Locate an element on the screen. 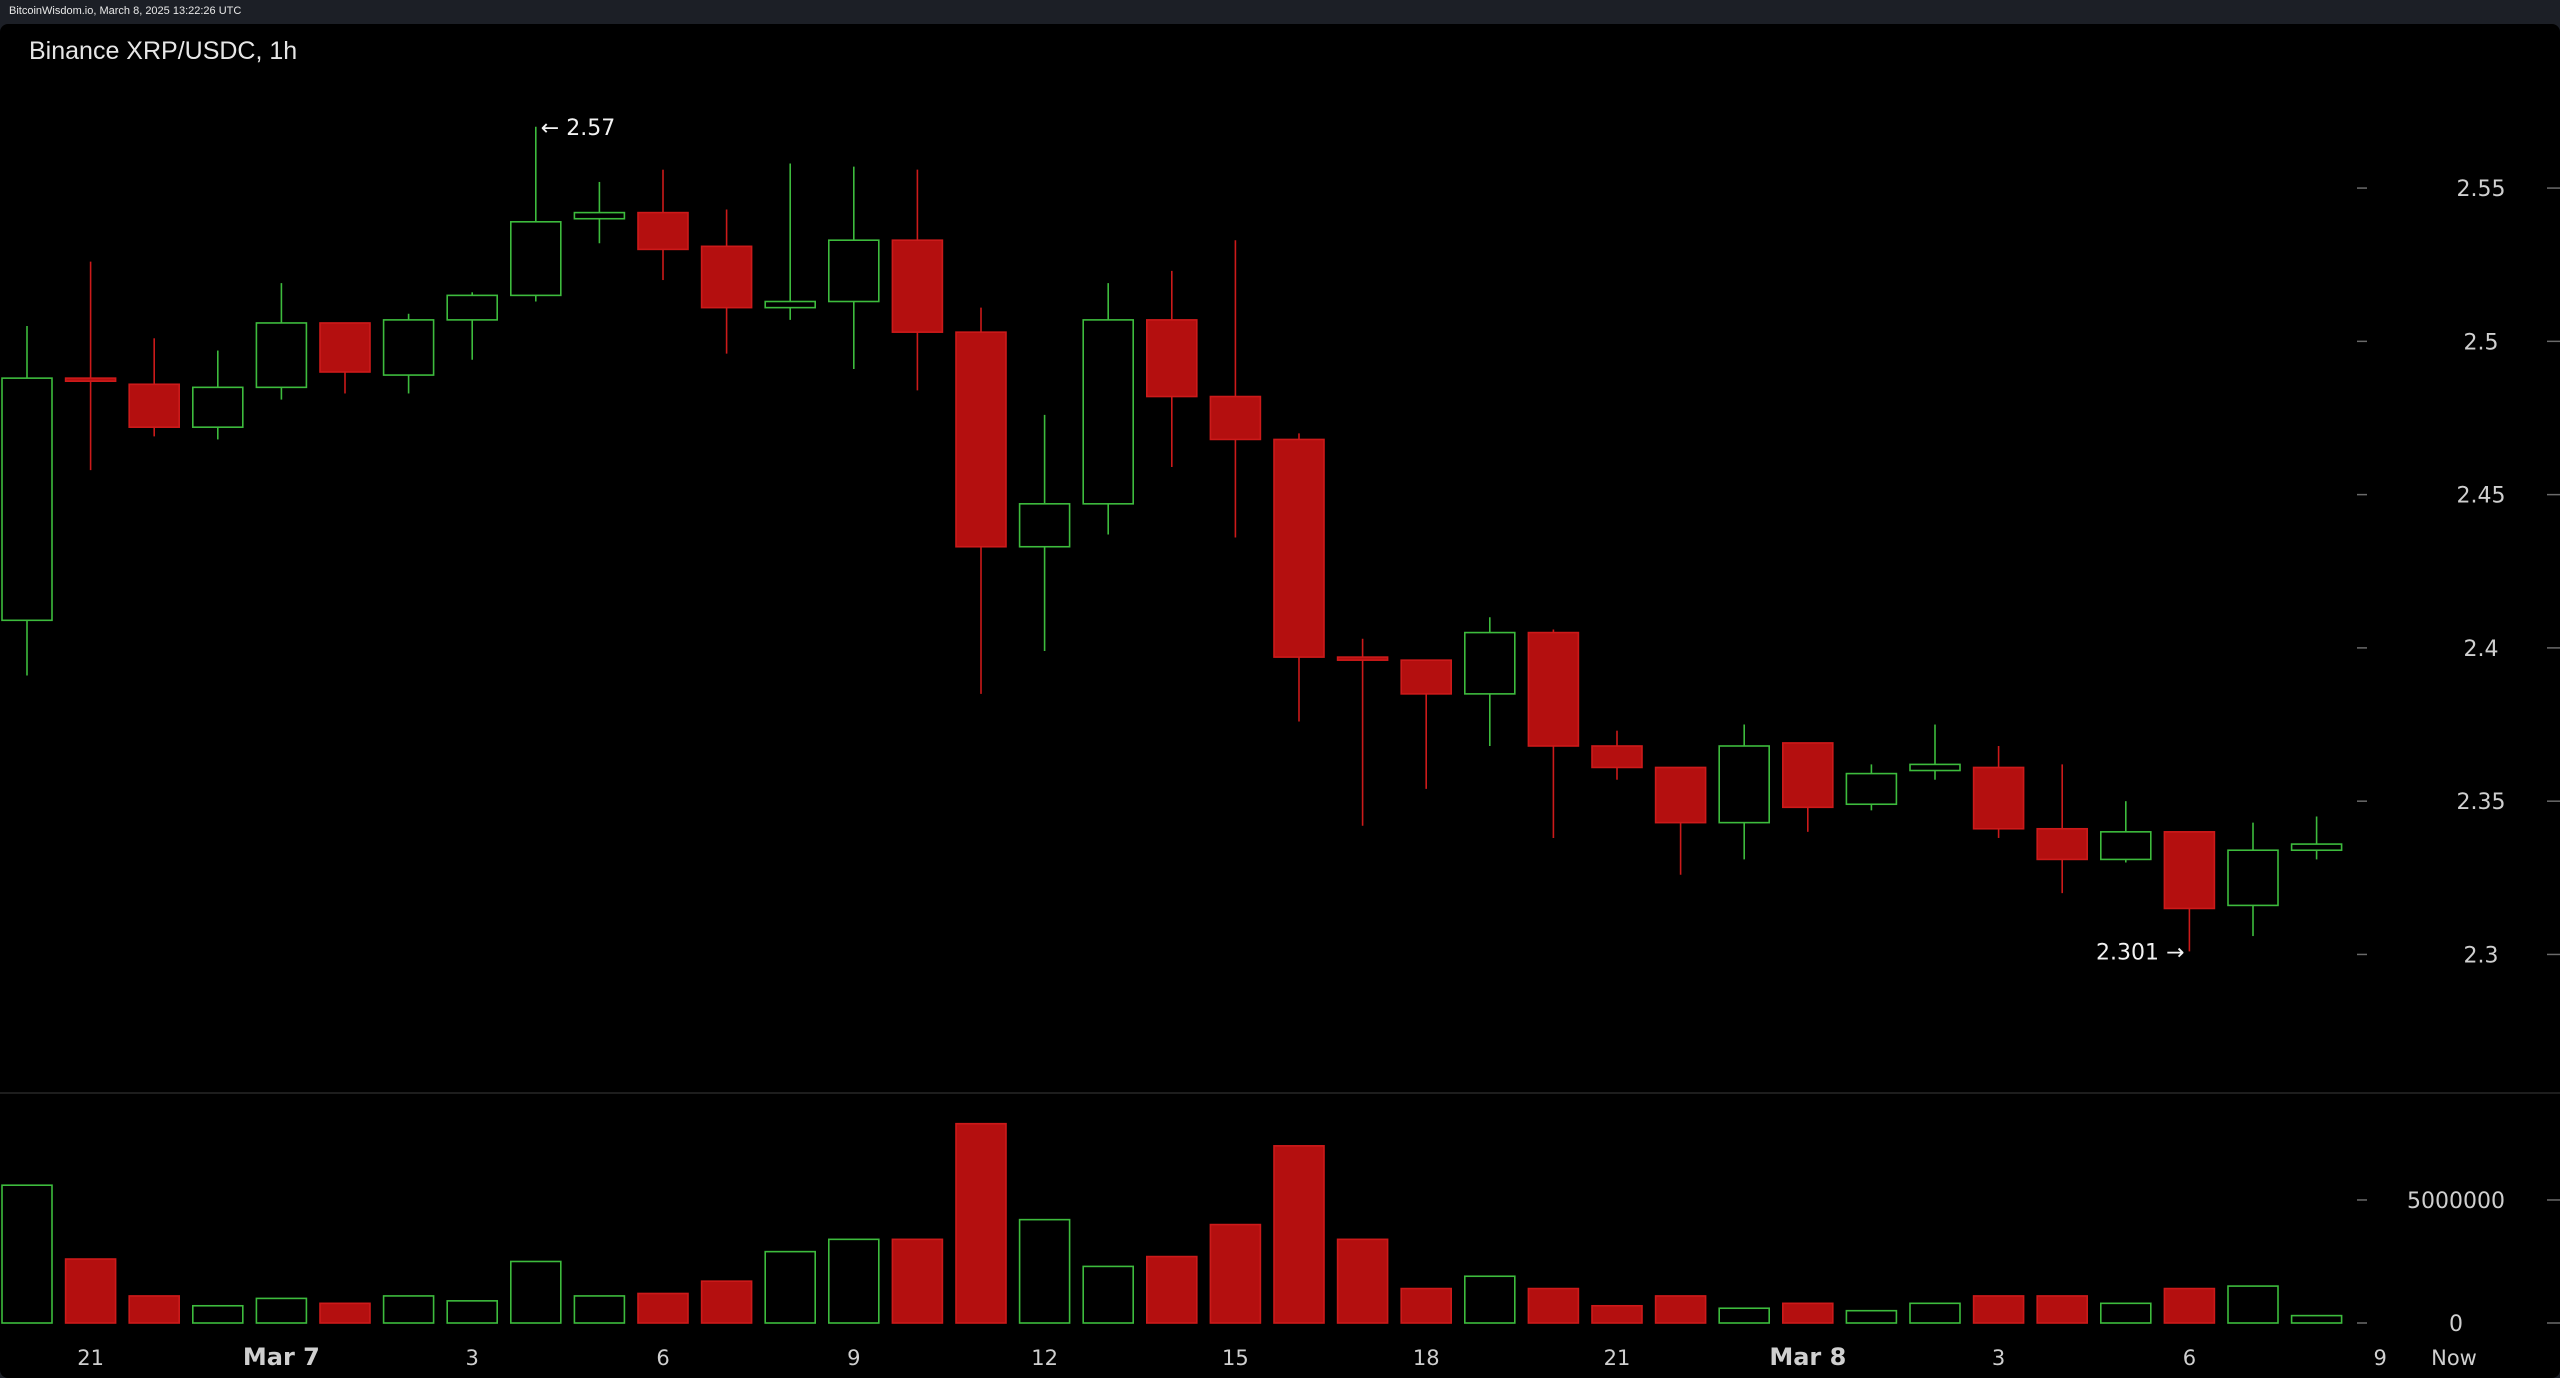  price-extreme-annotation: ← 2.57 is located at coordinates (578, 128).